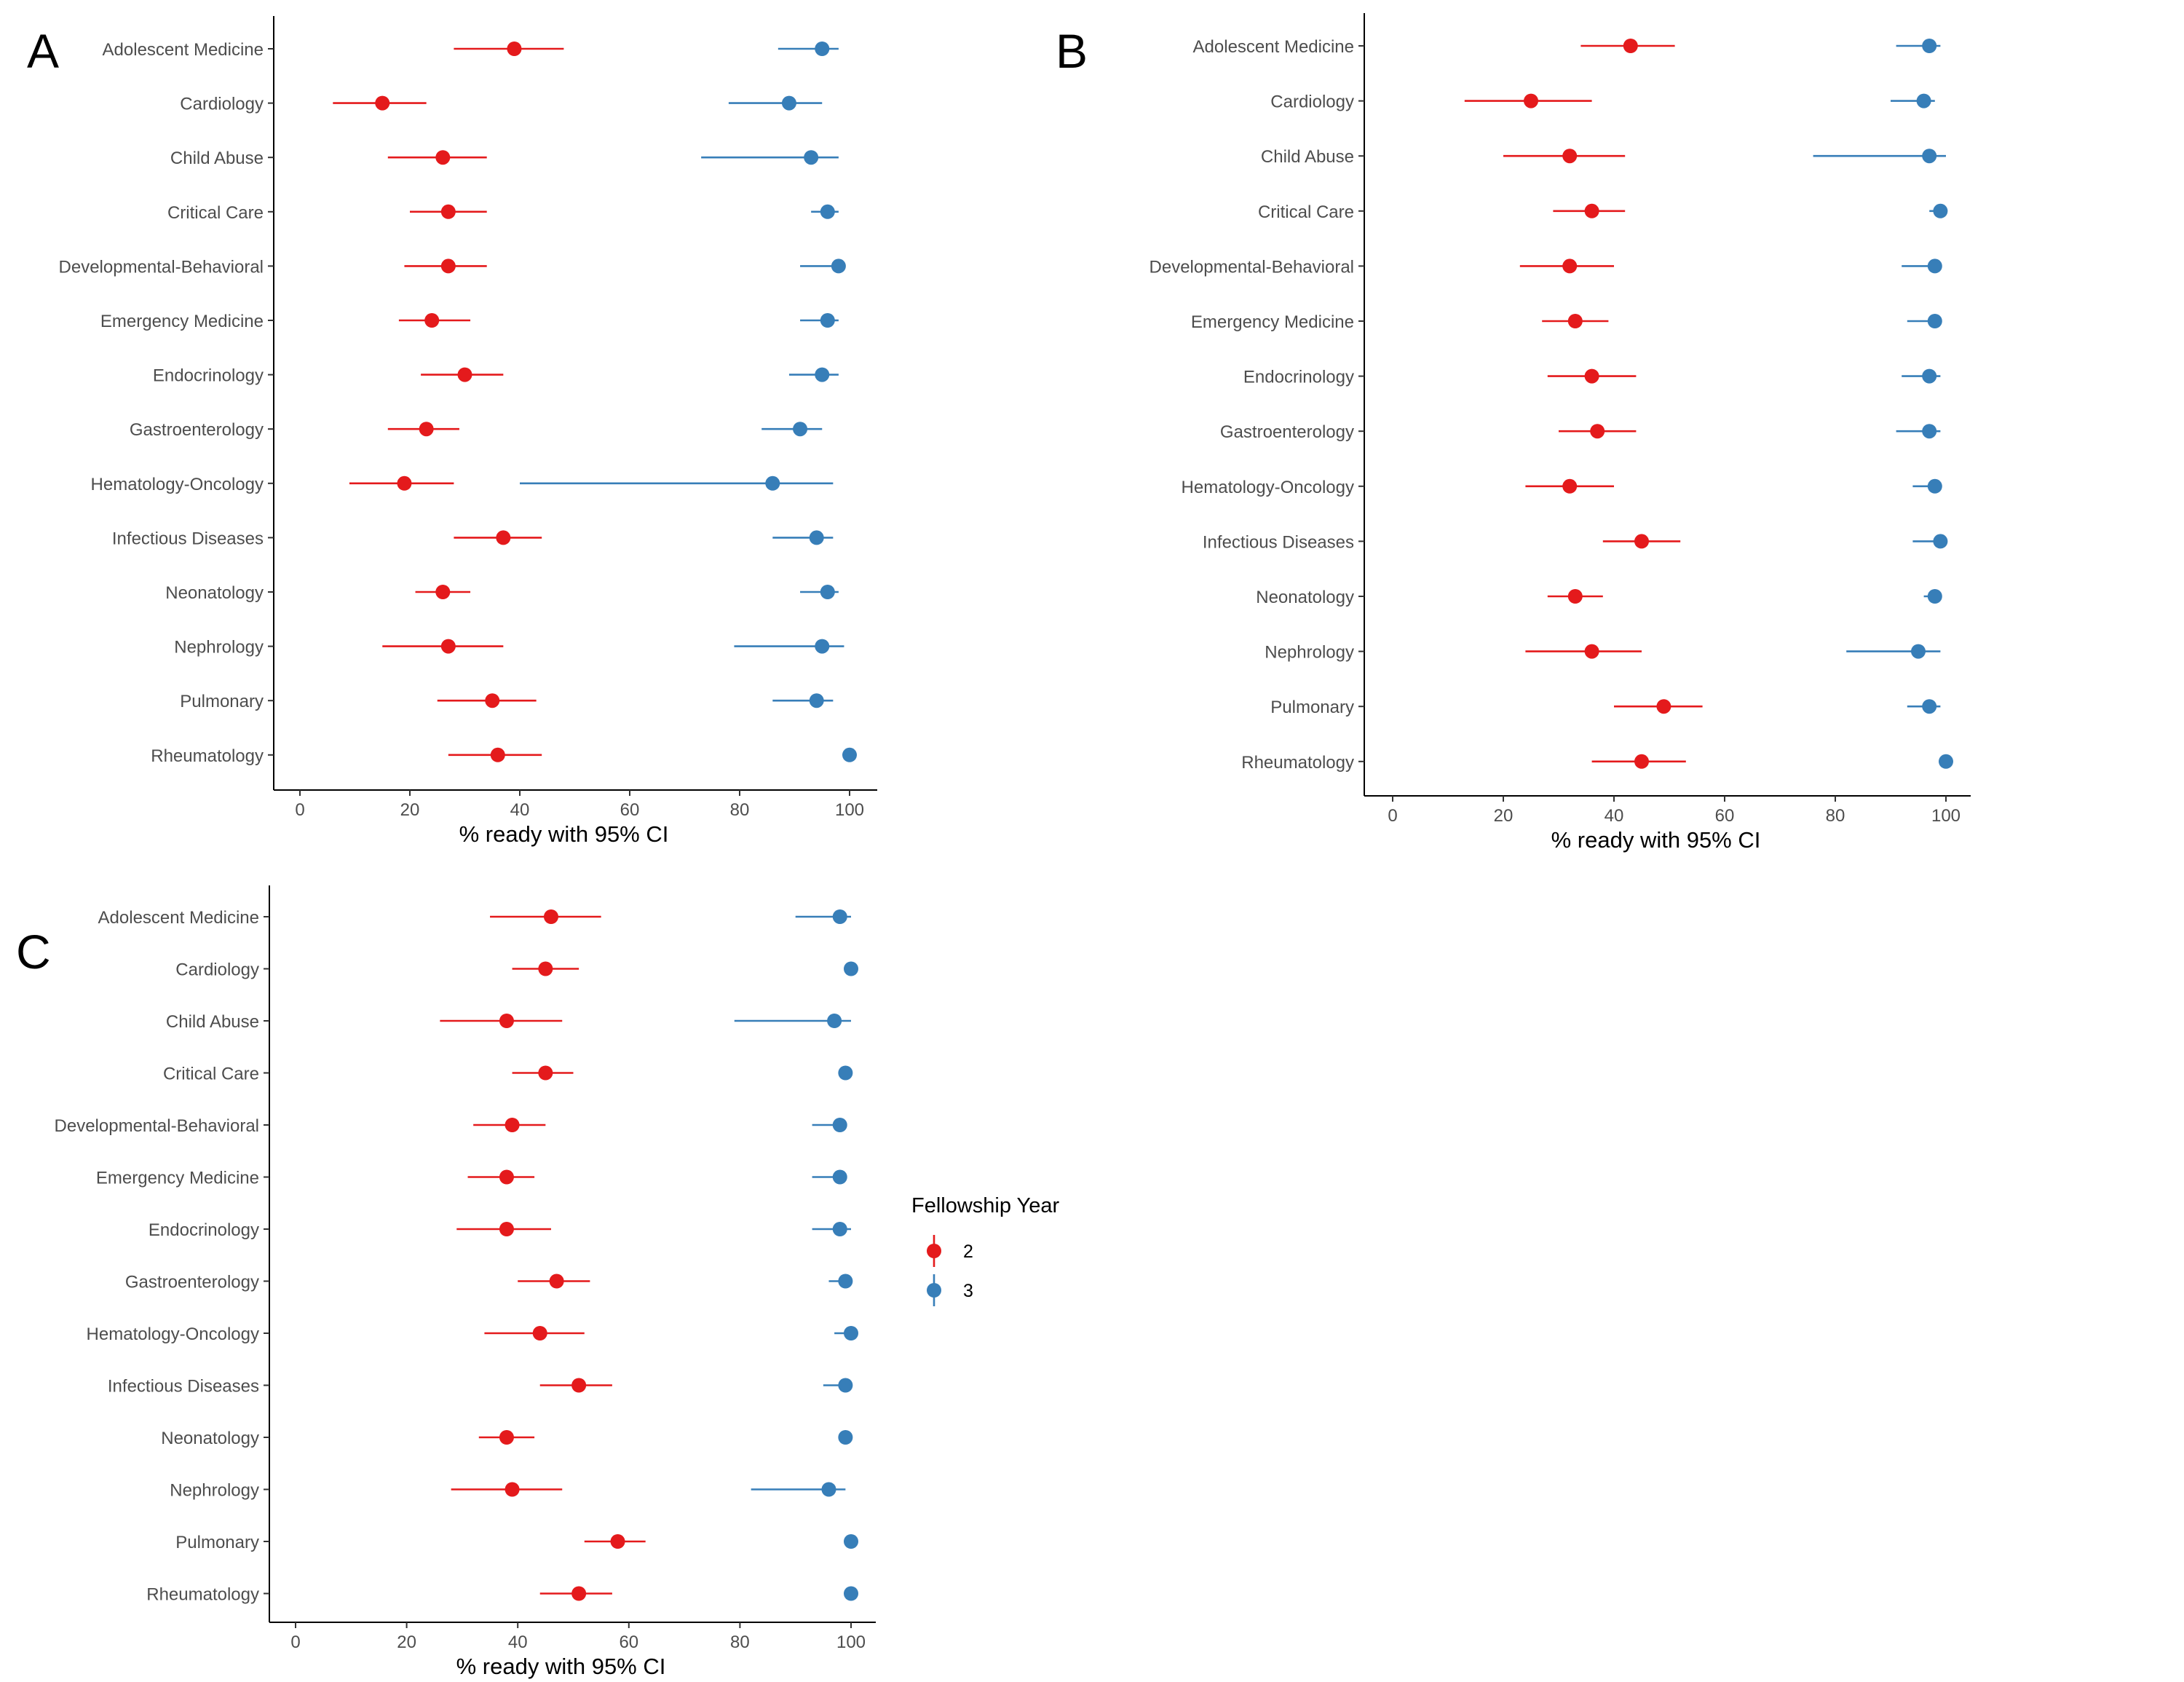 The image size is (2184, 1682). I want to click on legend-title: Fellowship Year, so click(985, 1205).